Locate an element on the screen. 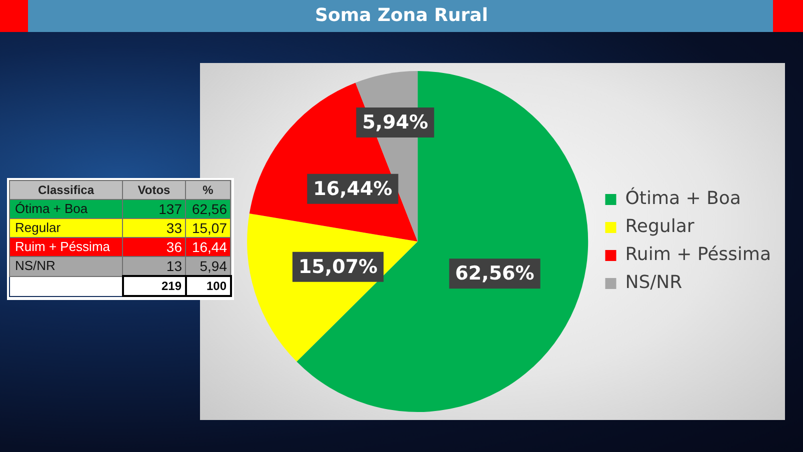 The height and width of the screenshot is (452, 803). legend-label: Ruim + Péssima is located at coordinates (698, 255).